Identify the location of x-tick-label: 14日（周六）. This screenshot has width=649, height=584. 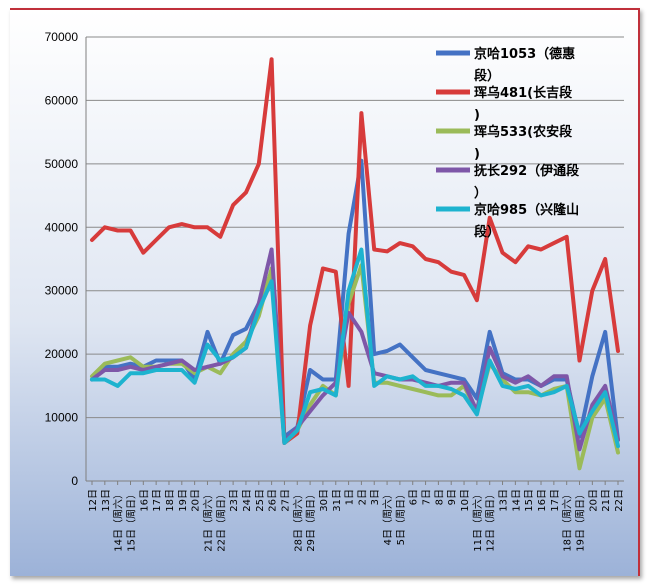
(119, 520).